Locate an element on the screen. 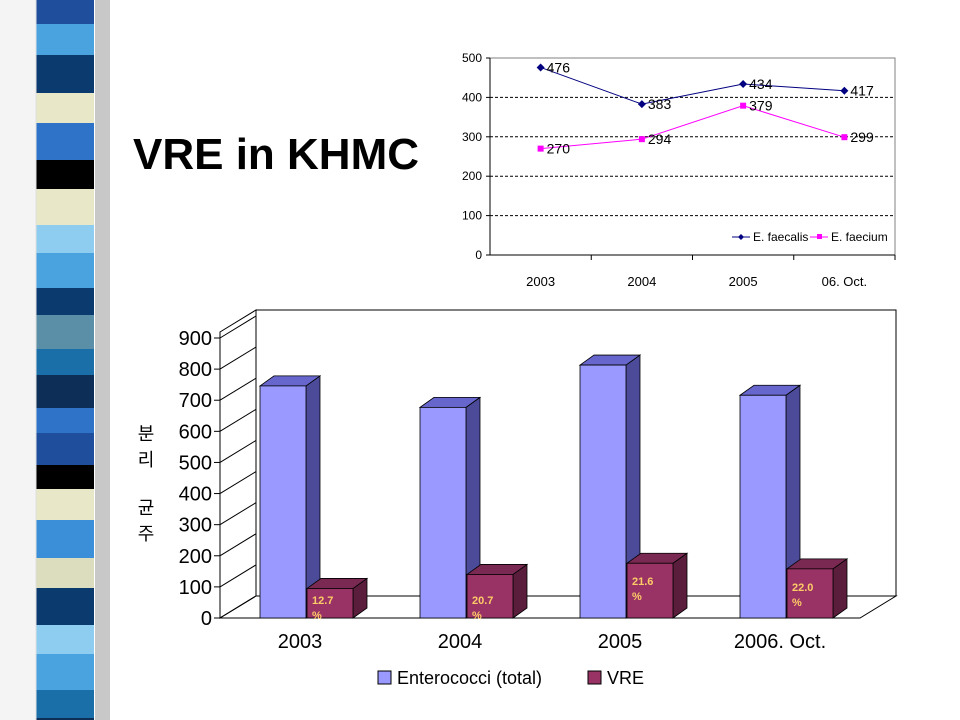  y-axis-label-char: 주 is located at coordinates (146, 534).